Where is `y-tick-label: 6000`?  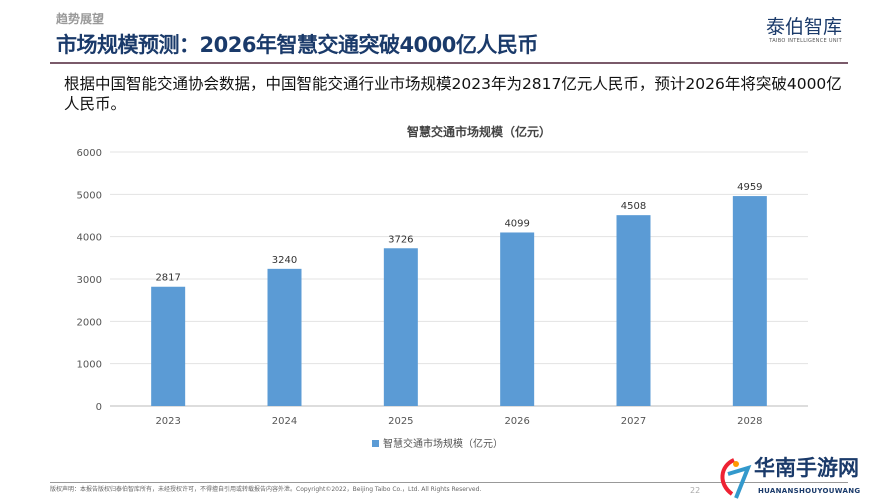
y-tick-label: 6000 is located at coordinates (89, 153).